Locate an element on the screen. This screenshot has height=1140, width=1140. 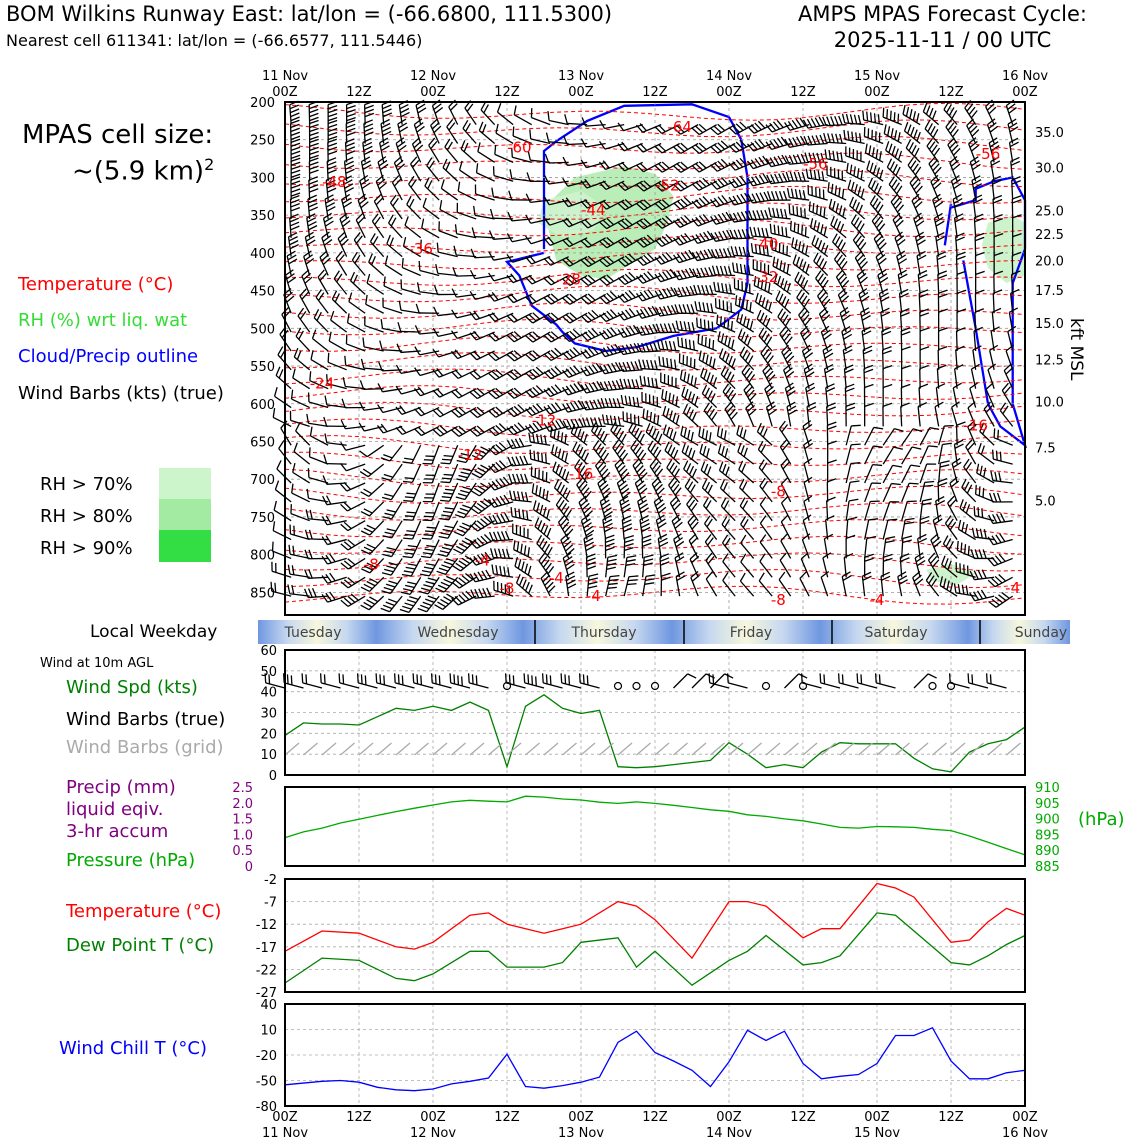
isotherm-label: -52 is located at coordinates (667, 186).